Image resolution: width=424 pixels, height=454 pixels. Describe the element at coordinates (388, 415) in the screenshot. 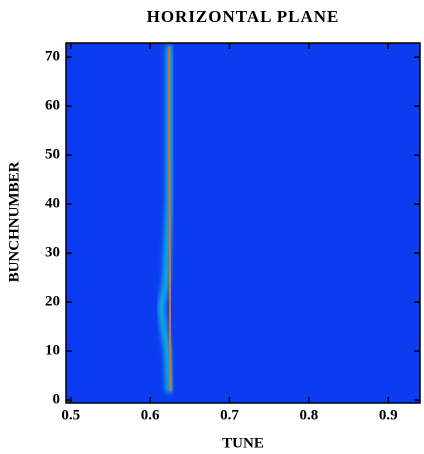

I see `x-tick-label: 0.9` at that location.